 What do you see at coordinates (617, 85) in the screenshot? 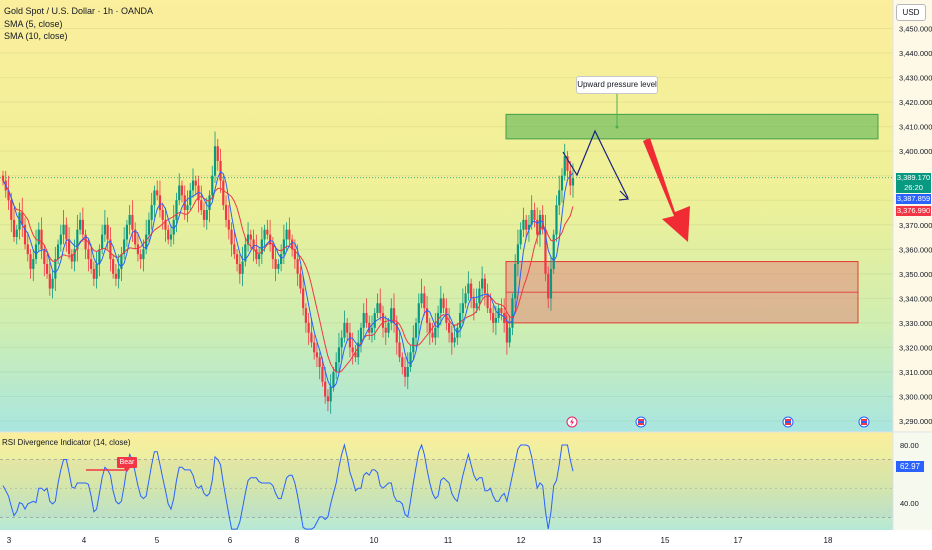
I see `upward-pressure-callout: Upward pressure level` at bounding box center [617, 85].